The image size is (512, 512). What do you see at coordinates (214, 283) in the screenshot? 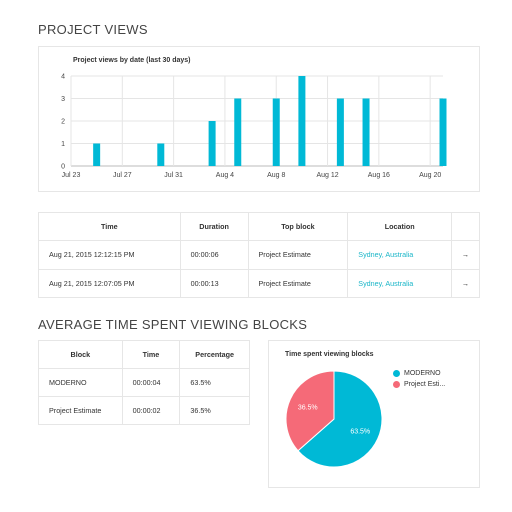
I see `cell-duration: 00:00:13` at bounding box center [214, 283].